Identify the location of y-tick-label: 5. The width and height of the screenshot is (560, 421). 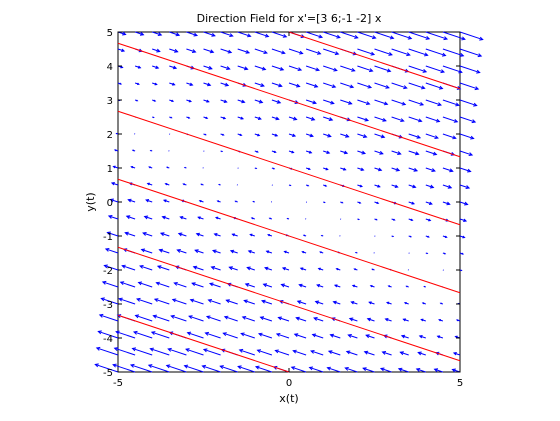
(110, 33).